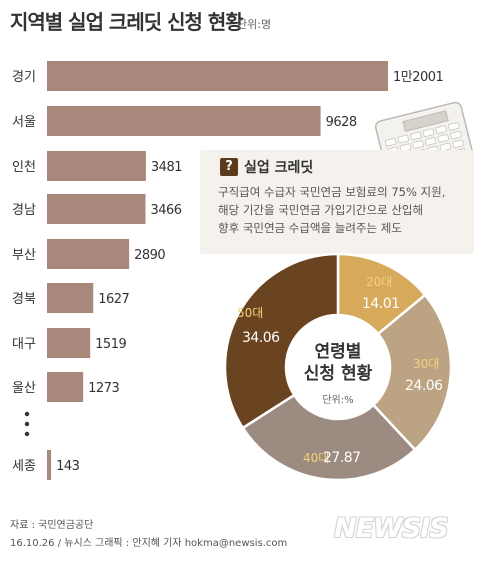  Describe the element at coordinates (261, 338) in the screenshot. I see `donut-value-label: 34.06` at that location.